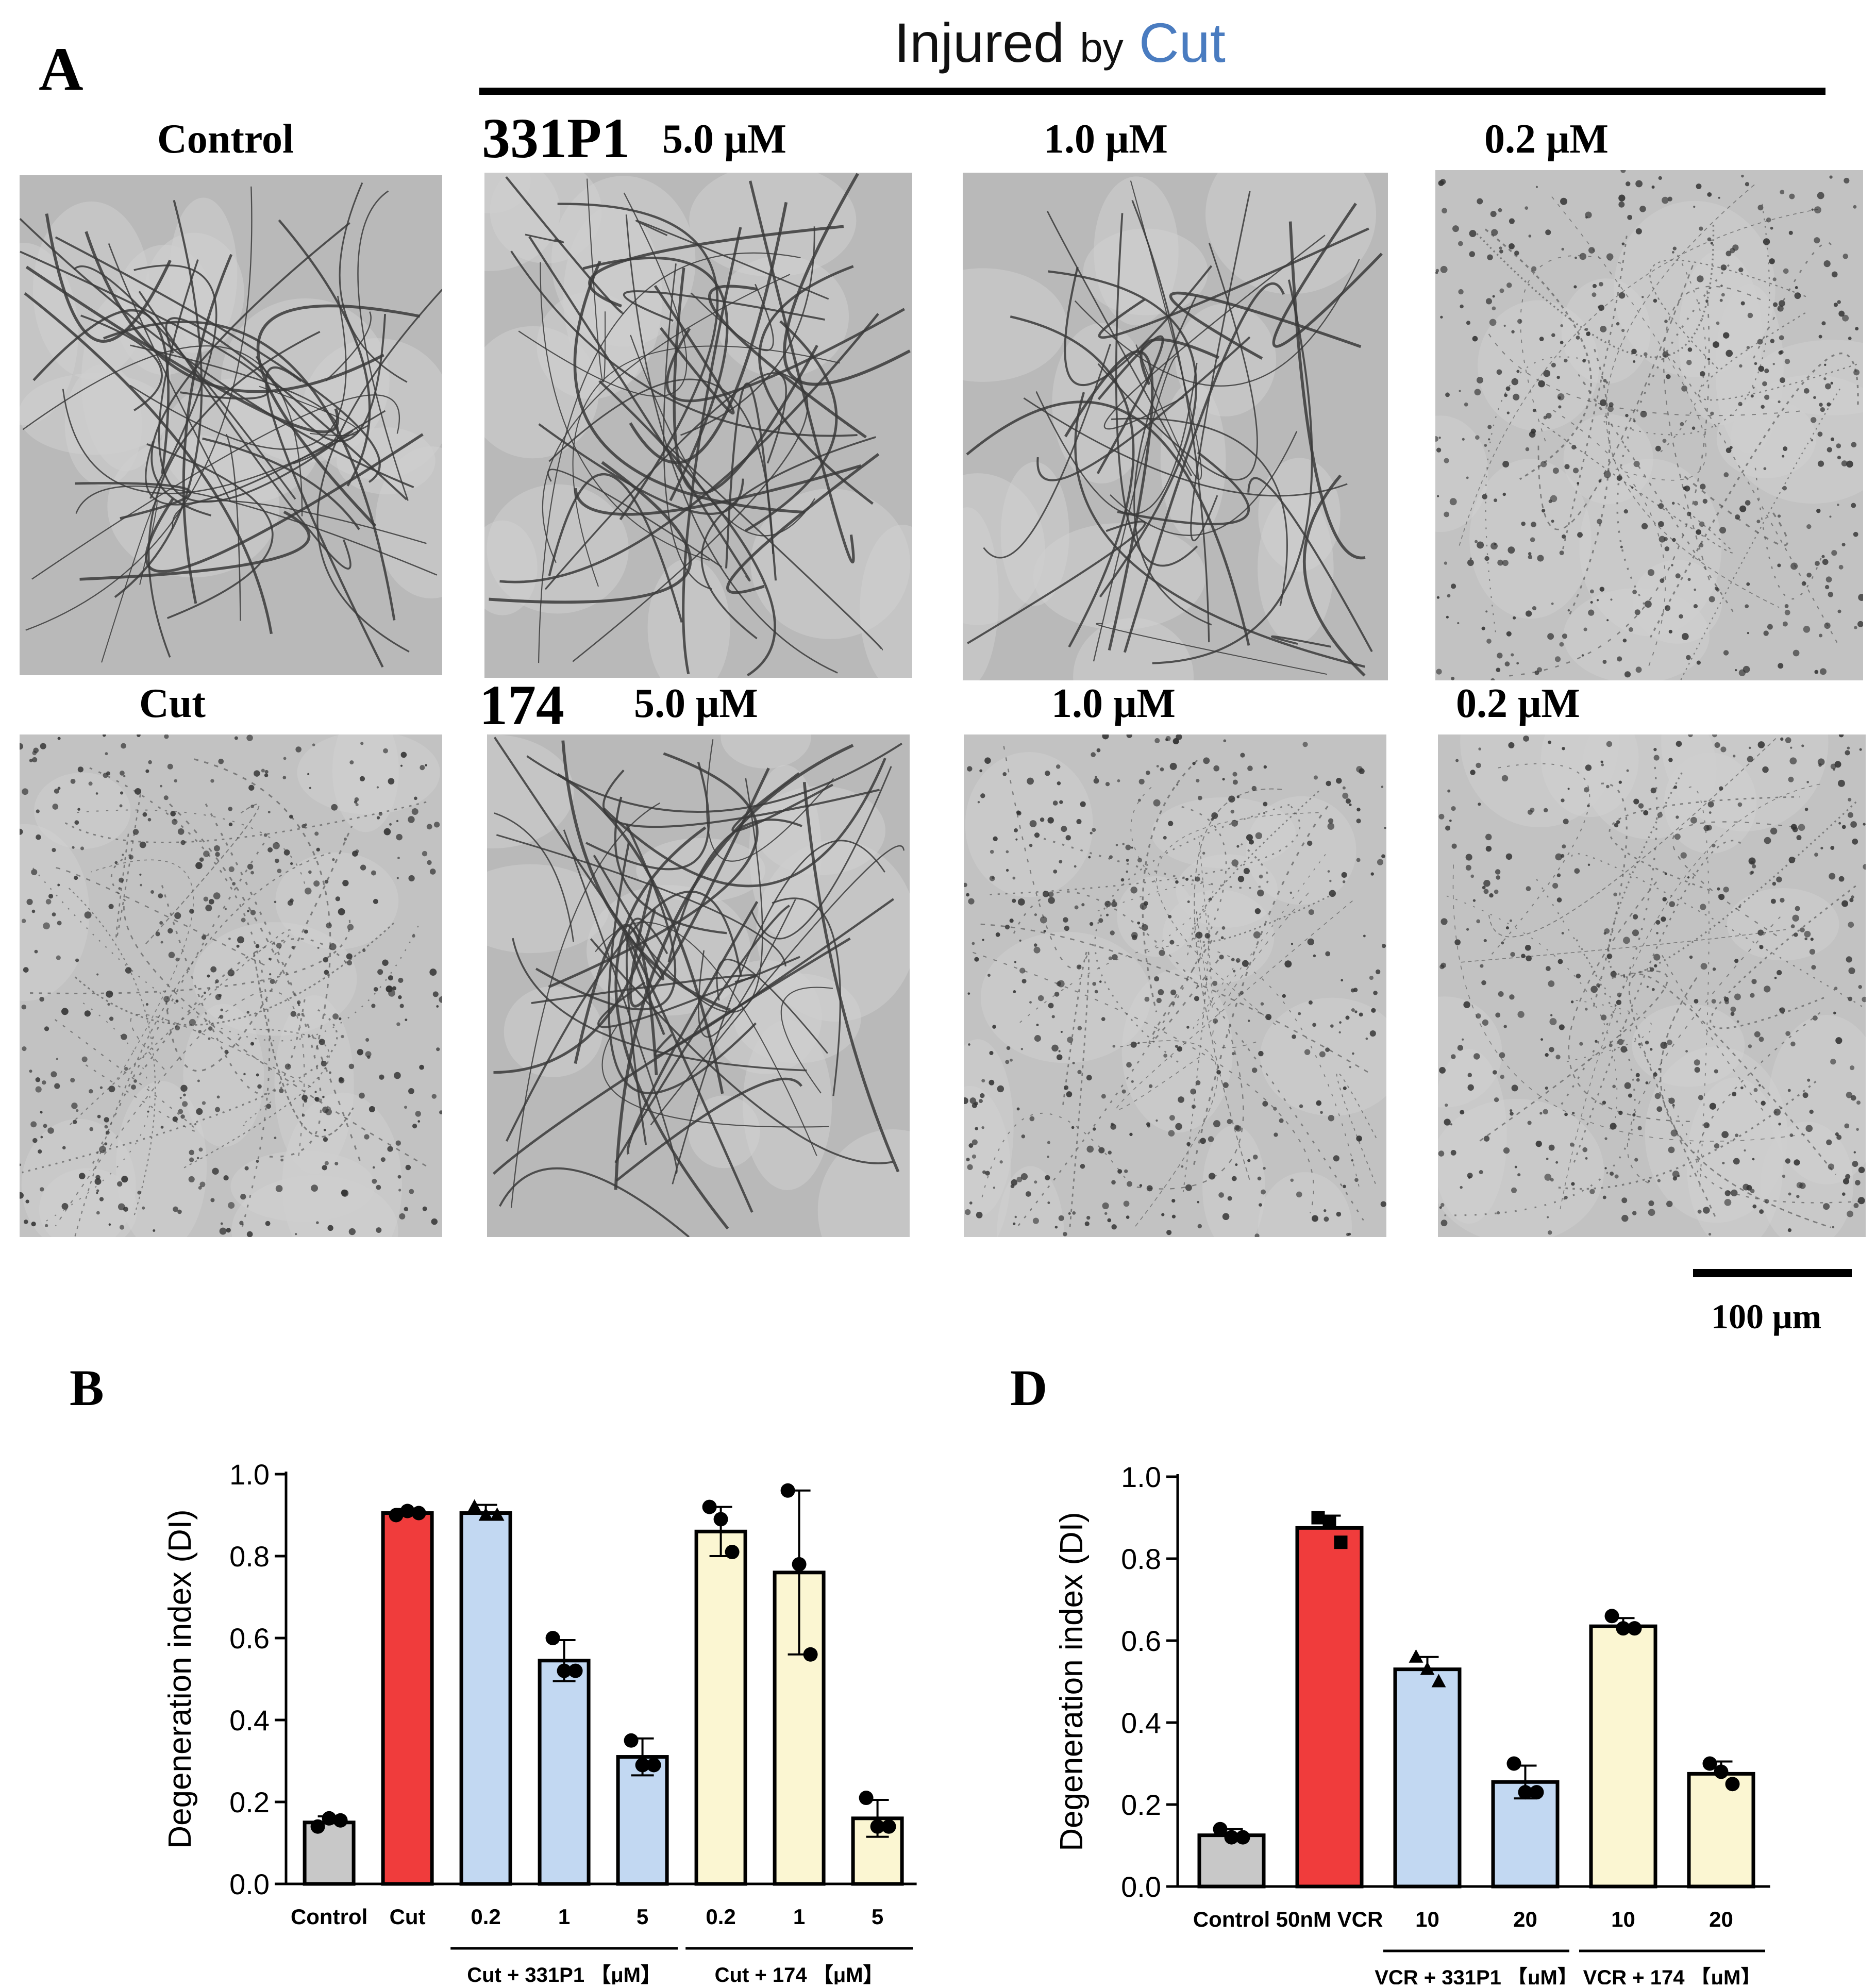  I want to click on scale-bar, so click(1772, 1273).